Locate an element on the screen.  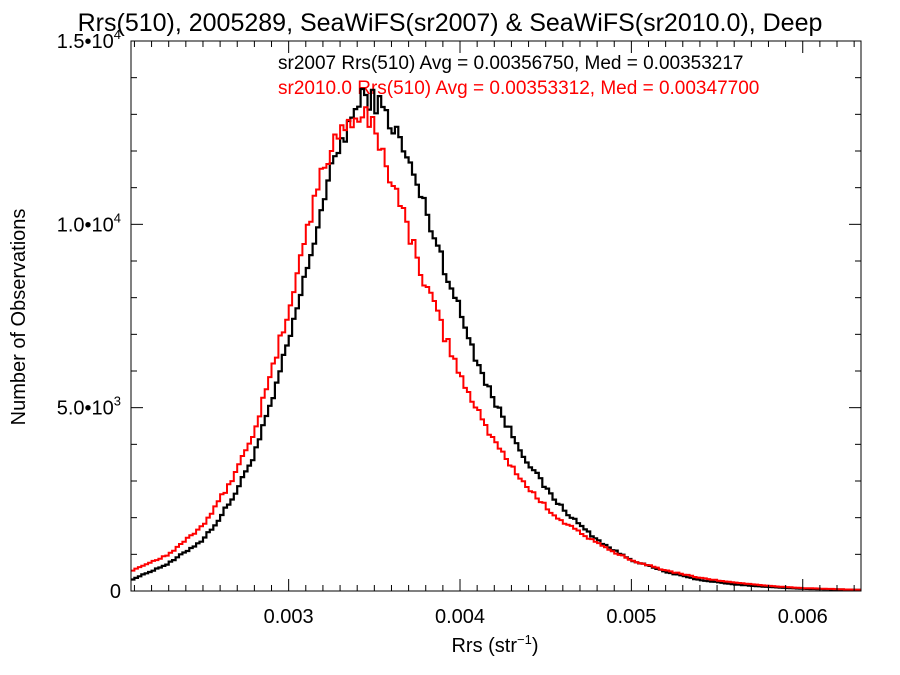
x-axis-label: Rrs (str−1) is located at coordinates (494, 644).